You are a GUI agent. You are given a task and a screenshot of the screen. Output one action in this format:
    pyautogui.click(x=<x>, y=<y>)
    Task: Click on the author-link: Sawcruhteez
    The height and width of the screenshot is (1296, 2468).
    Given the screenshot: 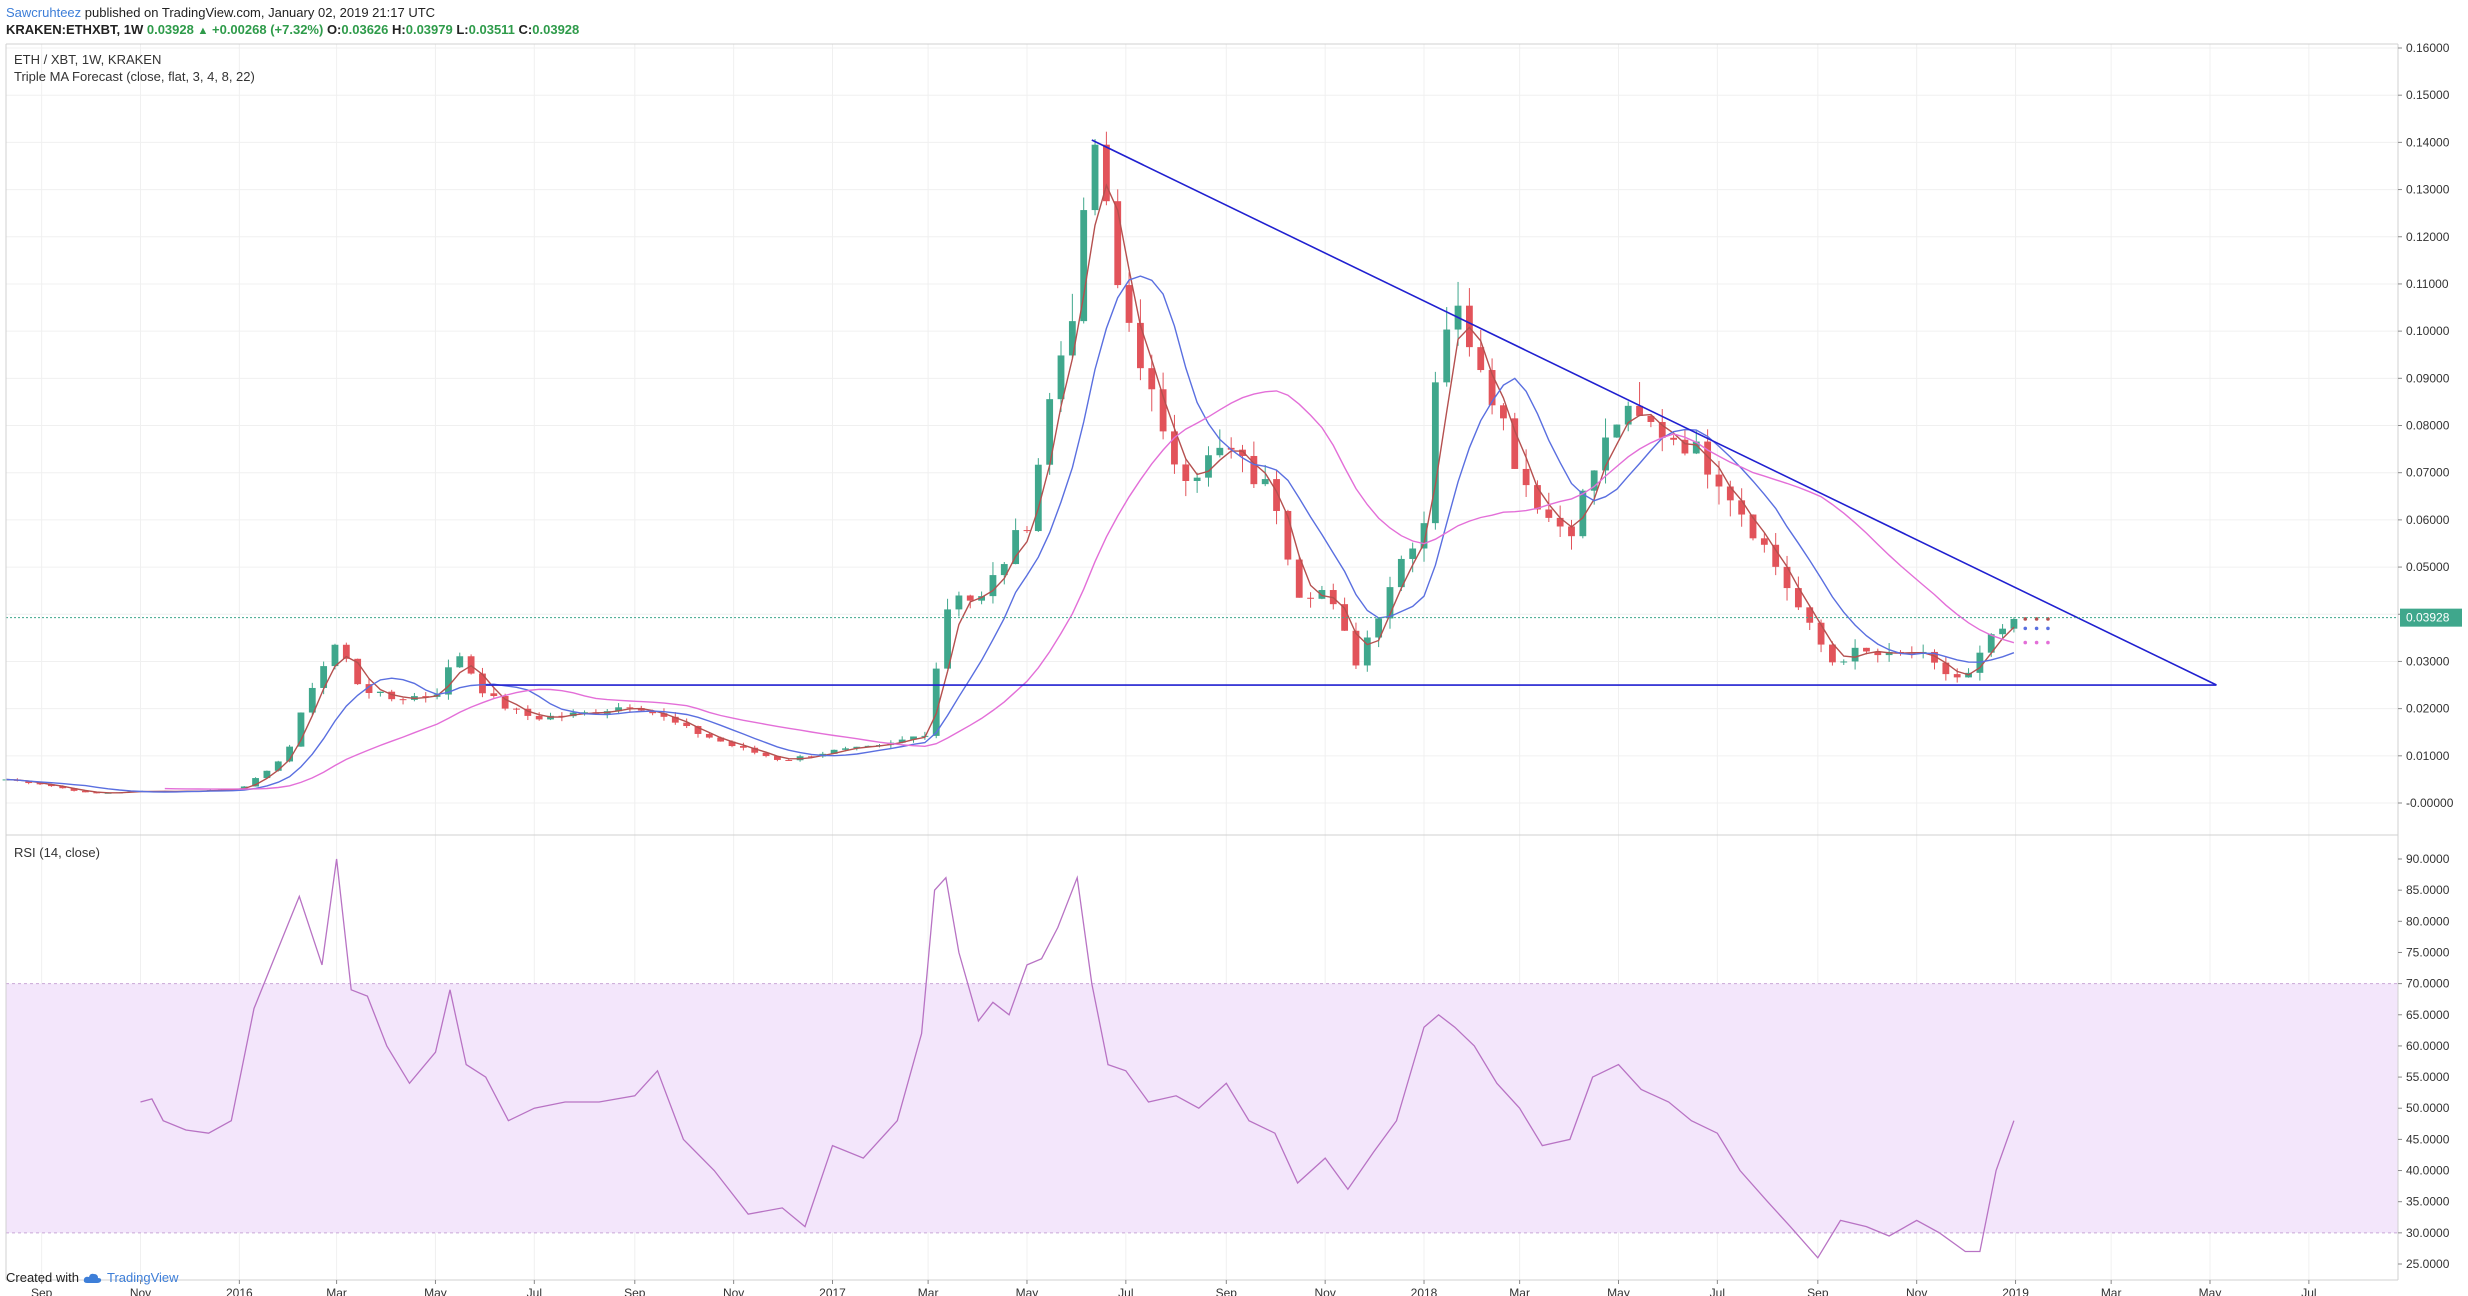 What is the action you would take?
    pyautogui.click(x=44, y=12)
    